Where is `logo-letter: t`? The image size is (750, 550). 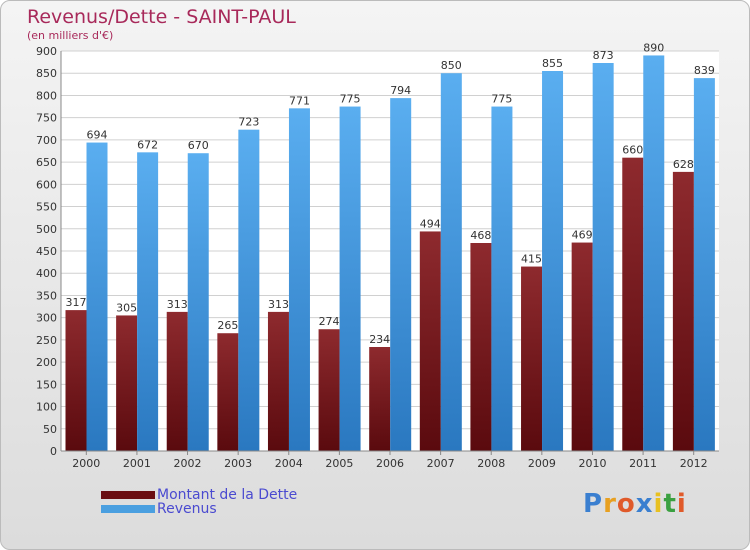 logo-letter: t is located at coordinates (670, 504).